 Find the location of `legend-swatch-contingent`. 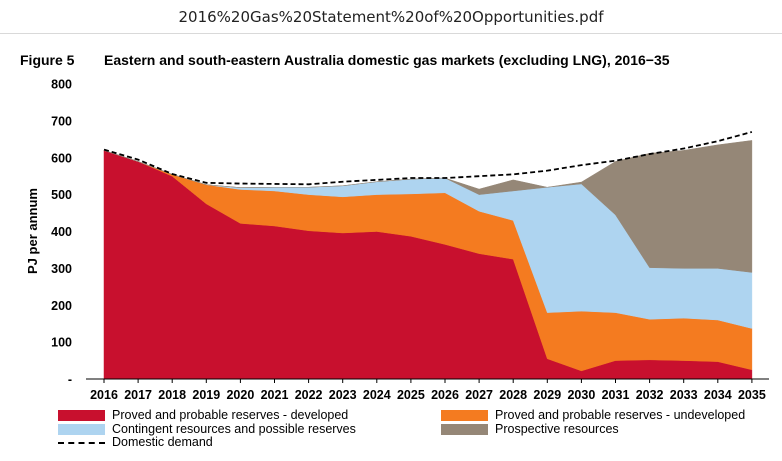

legend-swatch-contingent is located at coordinates (81, 429).